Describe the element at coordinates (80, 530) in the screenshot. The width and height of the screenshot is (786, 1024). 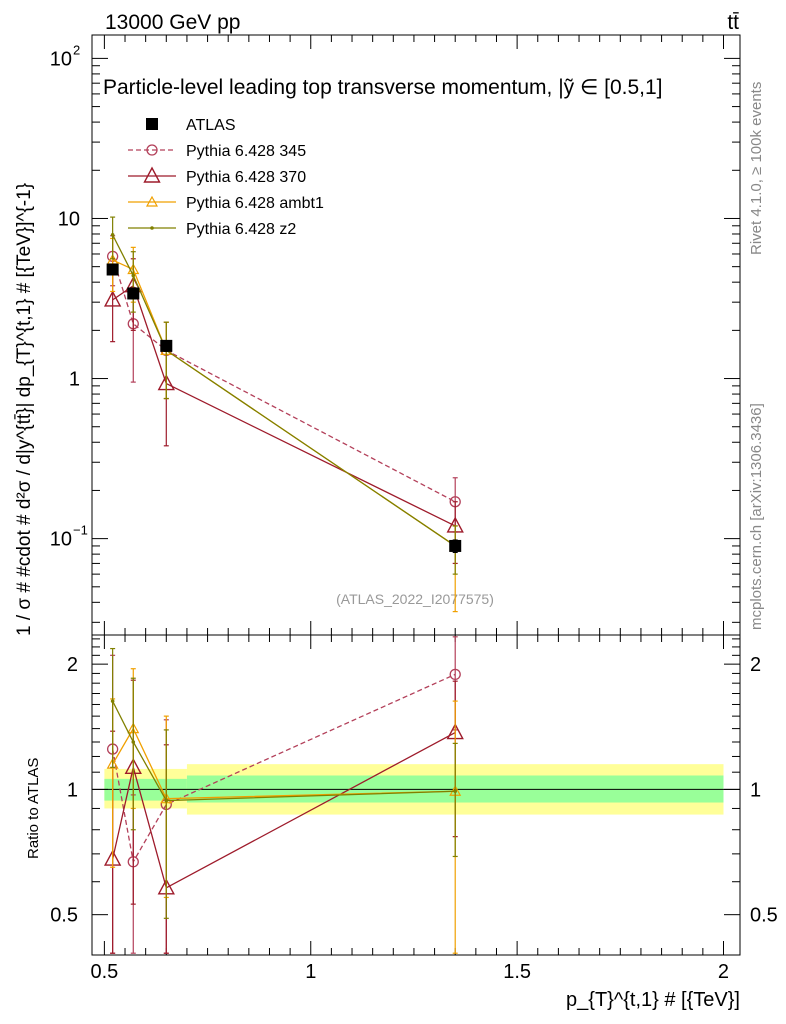
I see `y-tick-exponent: −1` at that location.